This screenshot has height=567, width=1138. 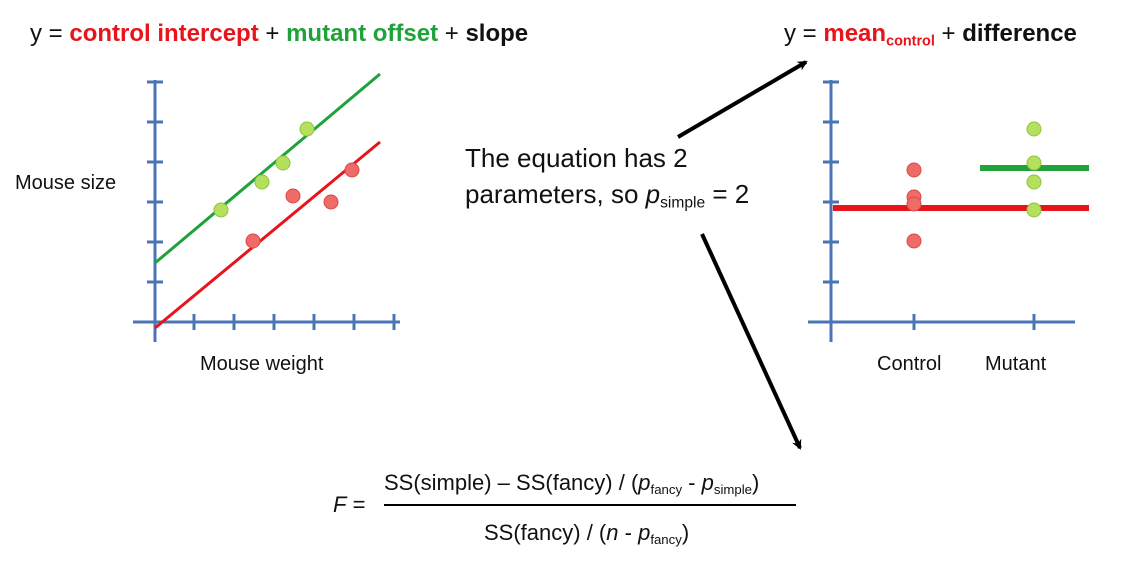 I want to click on formula-lhs: F =, so click(x=349, y=505).